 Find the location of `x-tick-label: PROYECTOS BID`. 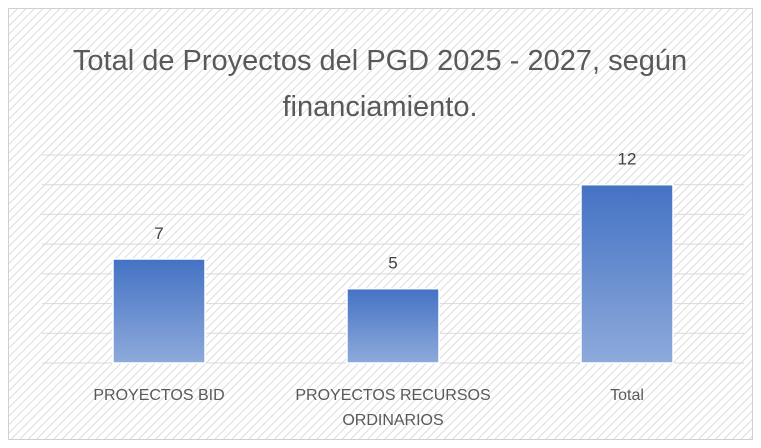

x-tick-label: PROYECTOS BID is located at coordinates (159, 395).